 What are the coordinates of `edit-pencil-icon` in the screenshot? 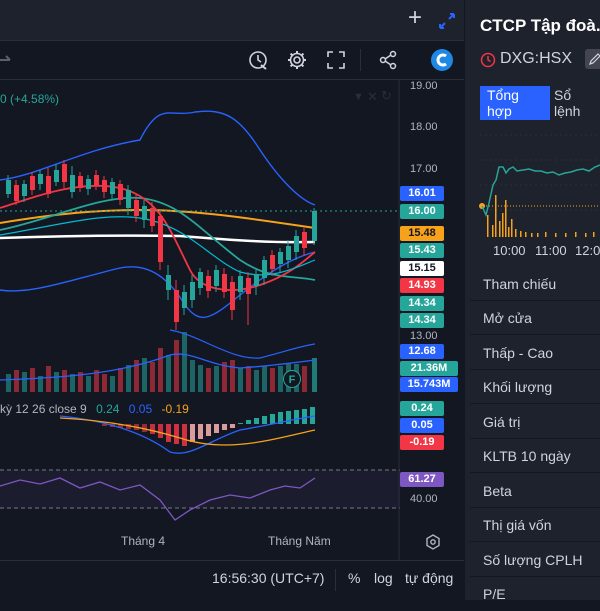 It's located at (592, 59).